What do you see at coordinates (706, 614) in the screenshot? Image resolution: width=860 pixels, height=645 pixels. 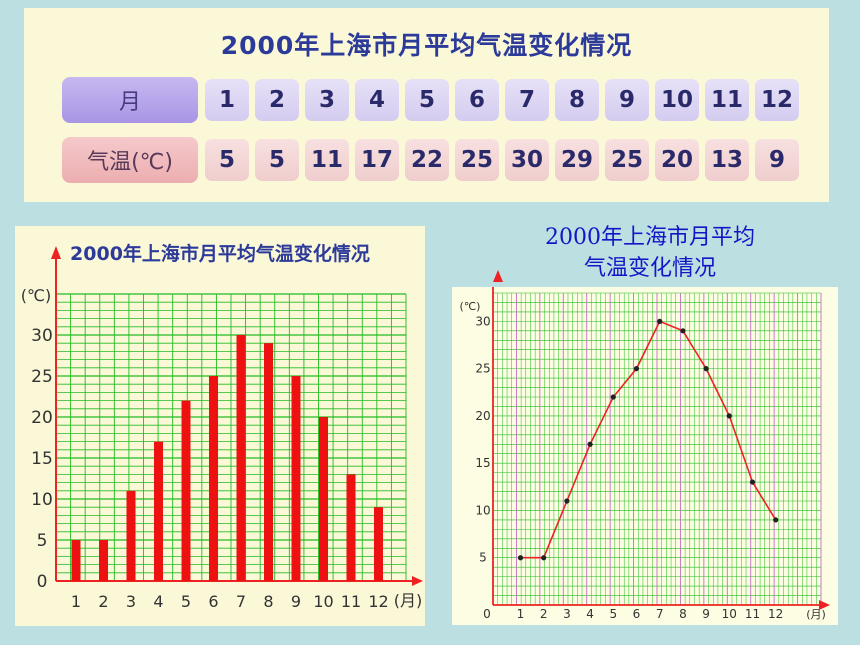 I see `x-tick-label: 9` at bounding box center [706, 614].